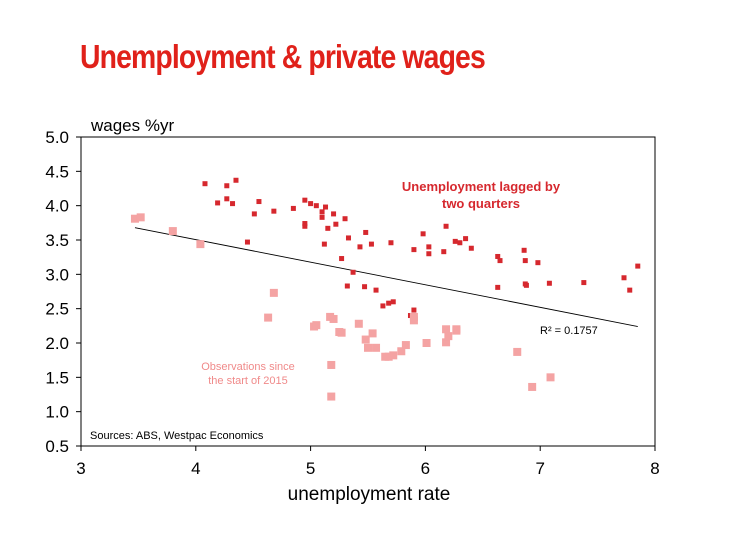 The height and width of the screenshot is (555, 740). What do you see at coordinates (80, 468) in the screenshot?
I see `x-tick-label: 3` at bounding box center [80, 468].